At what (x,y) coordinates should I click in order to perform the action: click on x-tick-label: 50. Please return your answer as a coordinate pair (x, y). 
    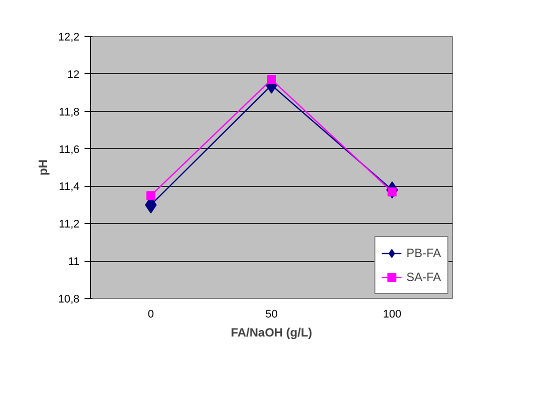
    Looking at the image, I should click on (271, 314).